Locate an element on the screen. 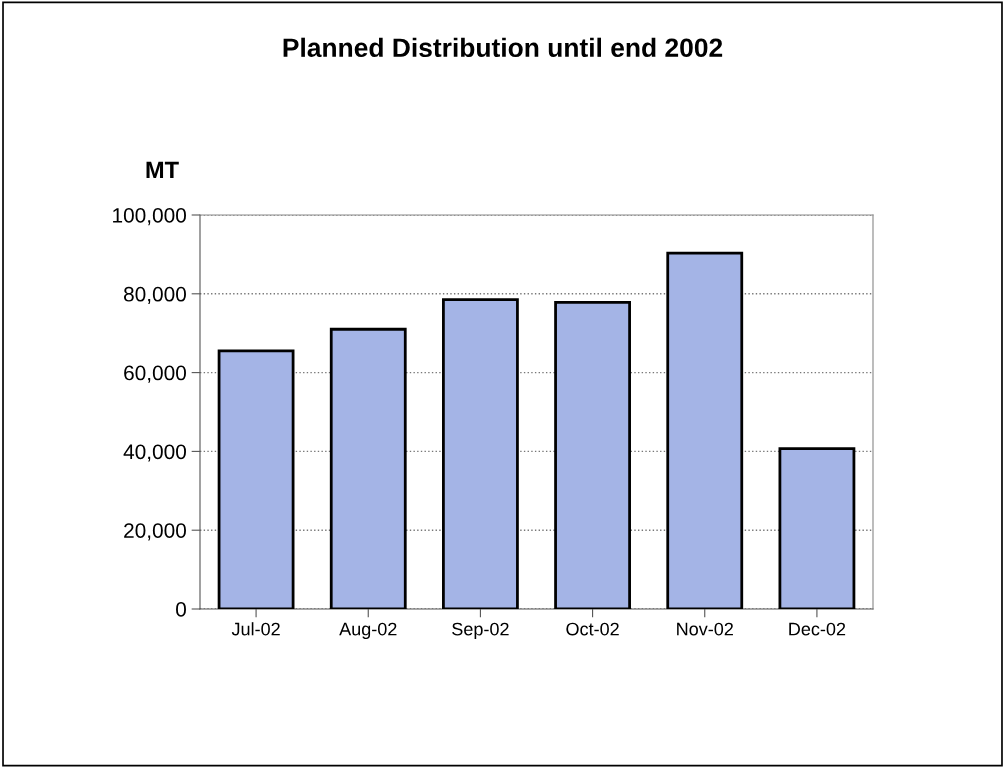  x-tick-label: Sep-02 is located at coordinates (480, 631).